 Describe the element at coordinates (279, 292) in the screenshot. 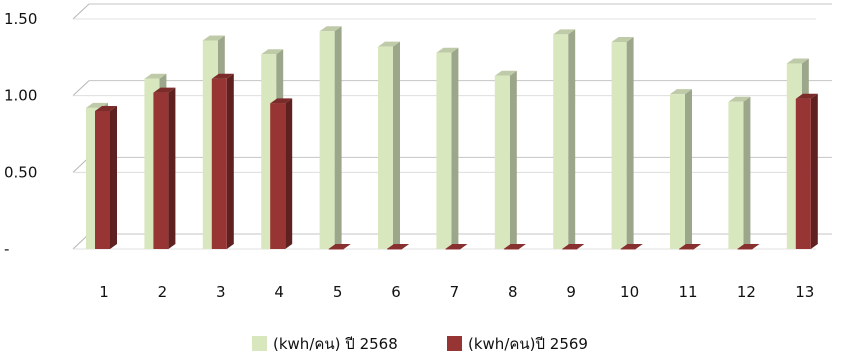

I see `x-tick-label: 4` at that location.